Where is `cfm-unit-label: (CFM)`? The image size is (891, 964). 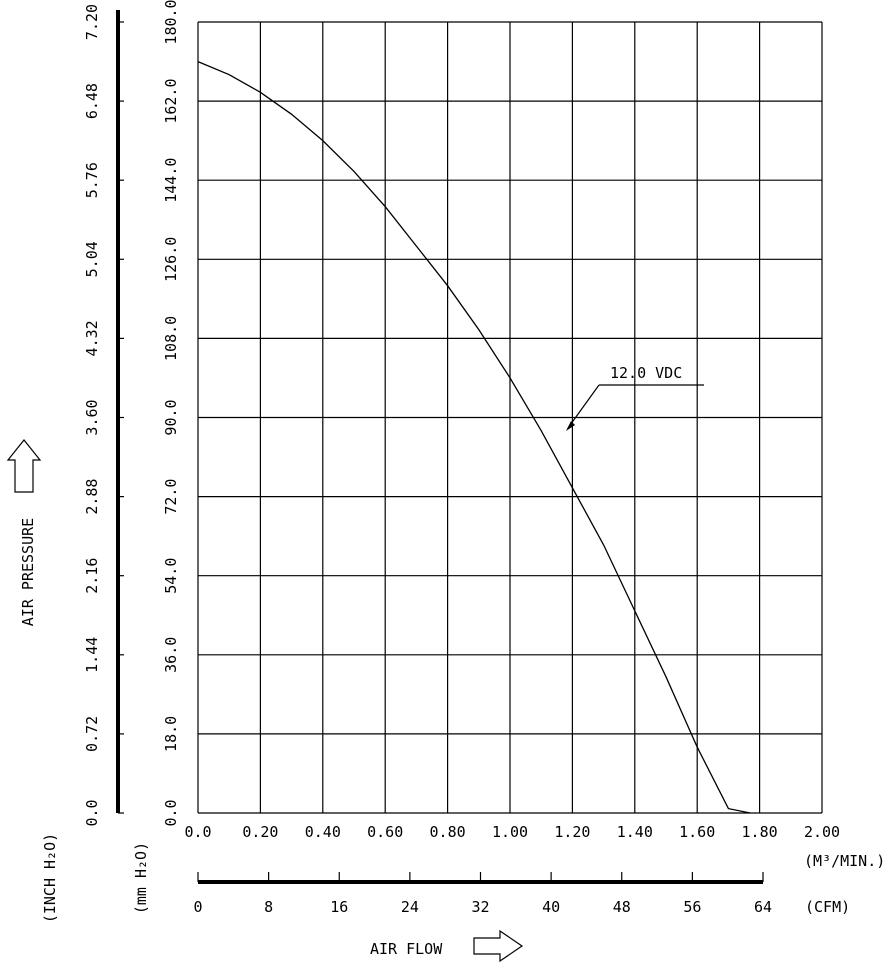 cfm-unit-label: (CFM) is located at coordinates (827, 907).